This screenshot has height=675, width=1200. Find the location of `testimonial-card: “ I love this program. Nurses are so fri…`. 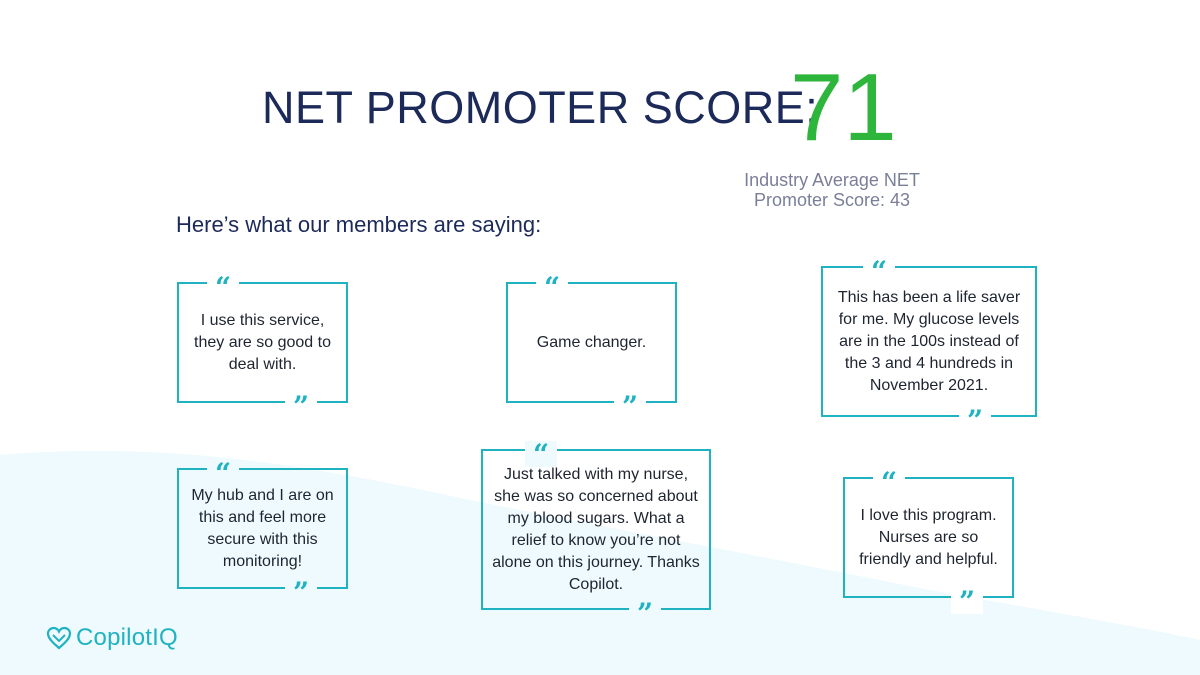

testimonial-card: “ I love this program. Nurses are so fri… is located at coordinates (928, 541).